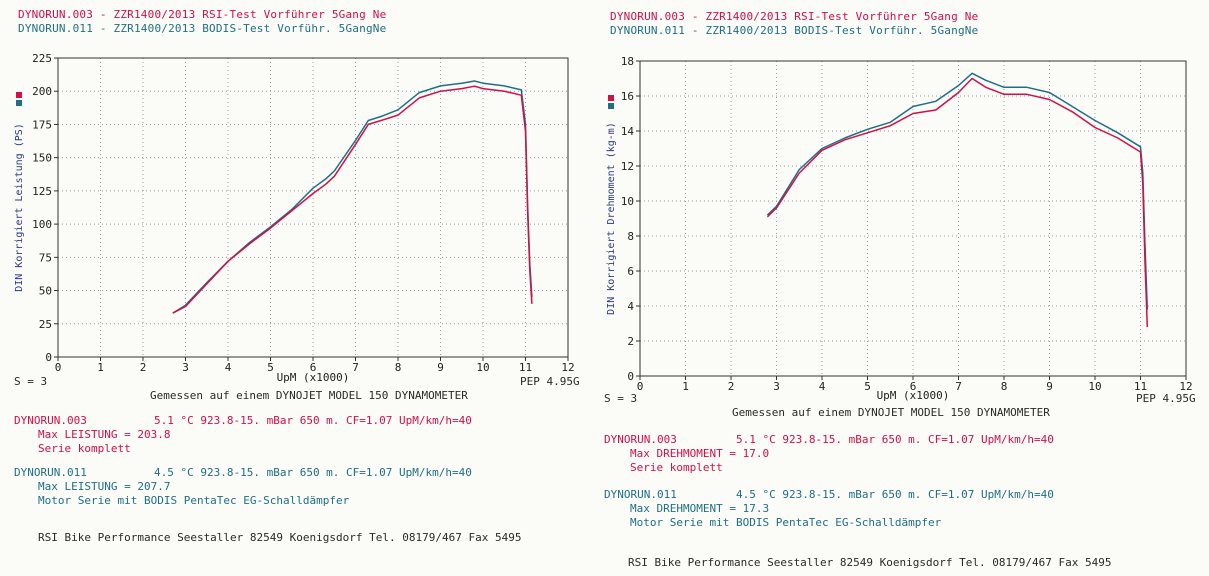  What do you see at coordinates (756, 508) in the screenshot?
I see `max-value: 17.3` at bounding box center [756, 508].